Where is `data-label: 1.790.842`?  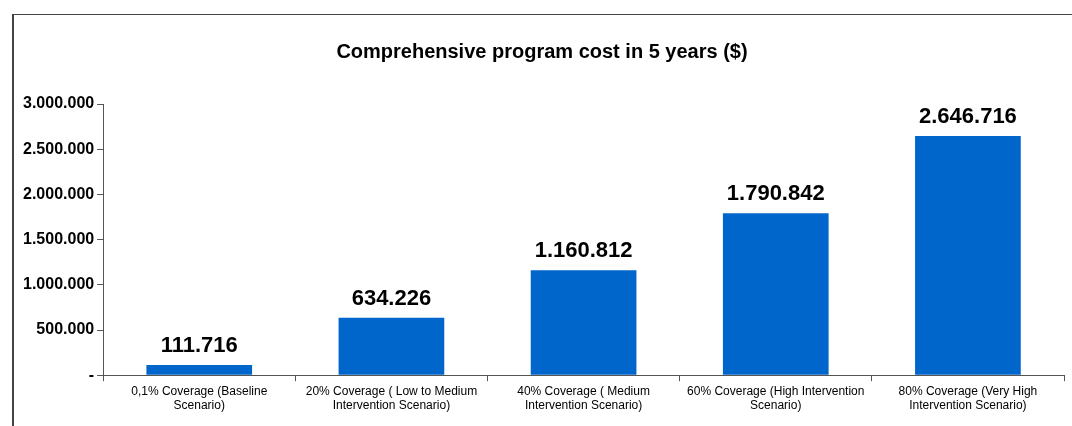
data-label: 1.790.842 is located at coordinates (775, 193).